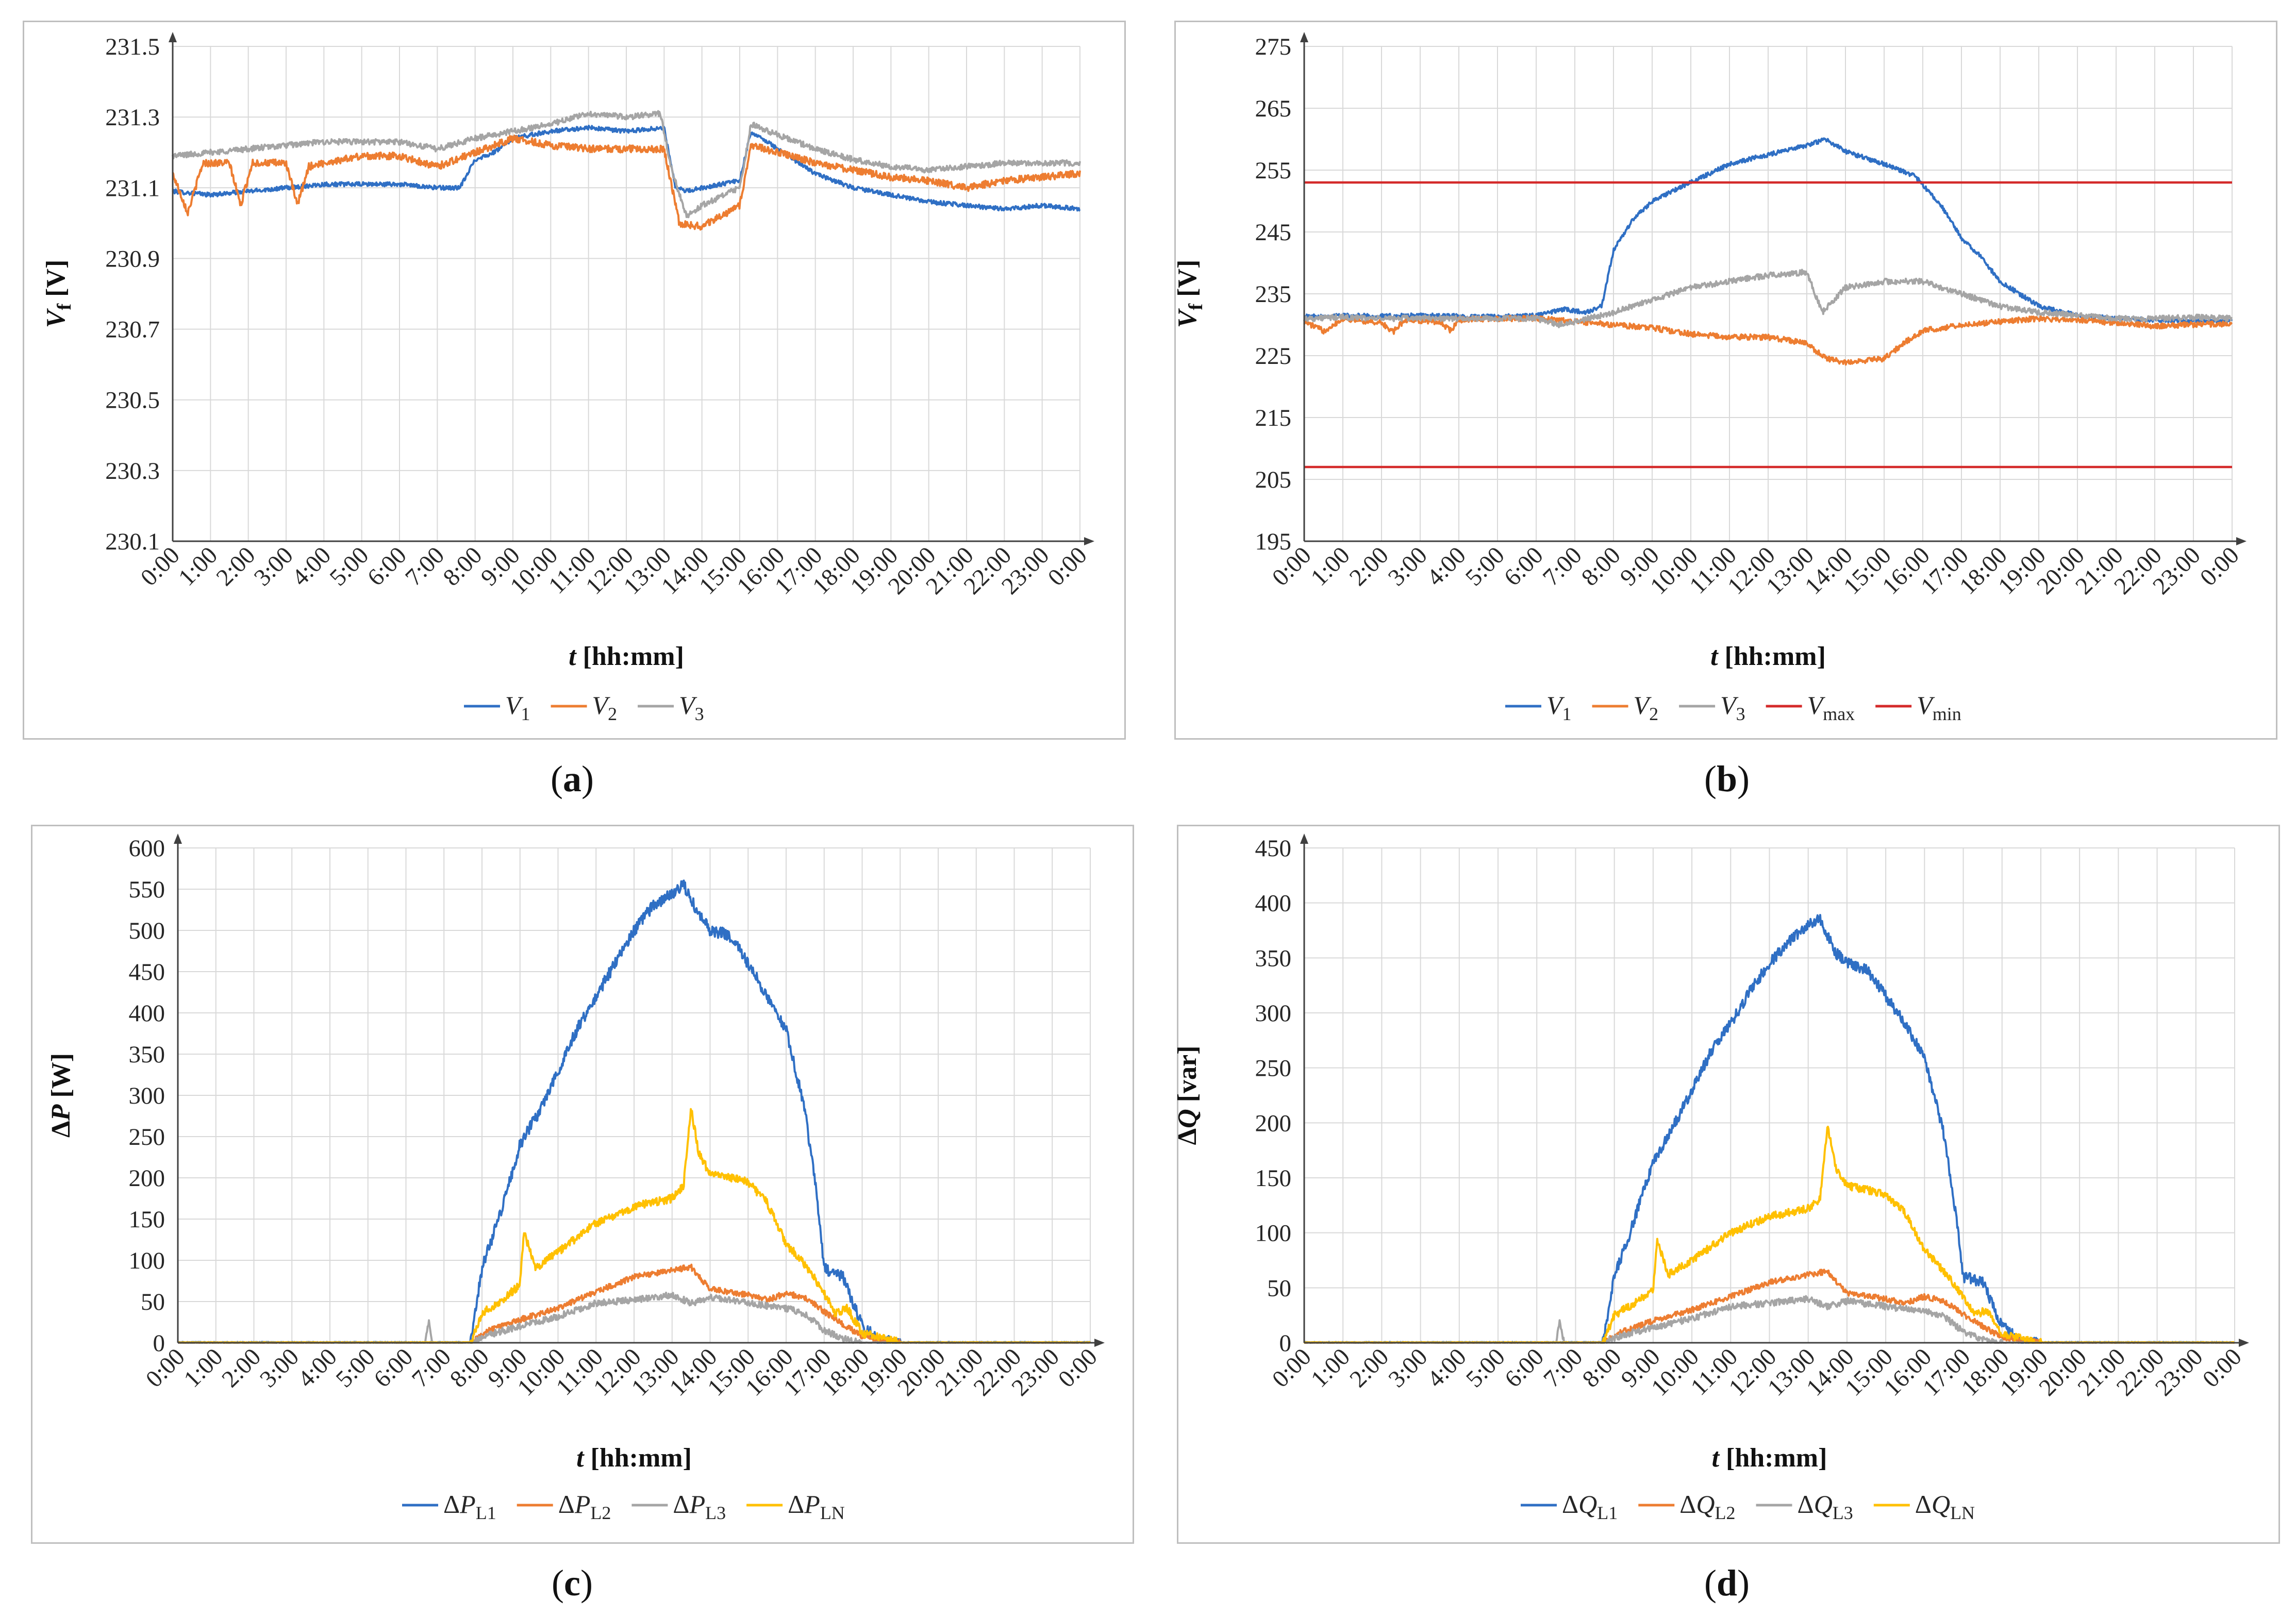  I want to click on caption-b: (b), so click(1727, 778).